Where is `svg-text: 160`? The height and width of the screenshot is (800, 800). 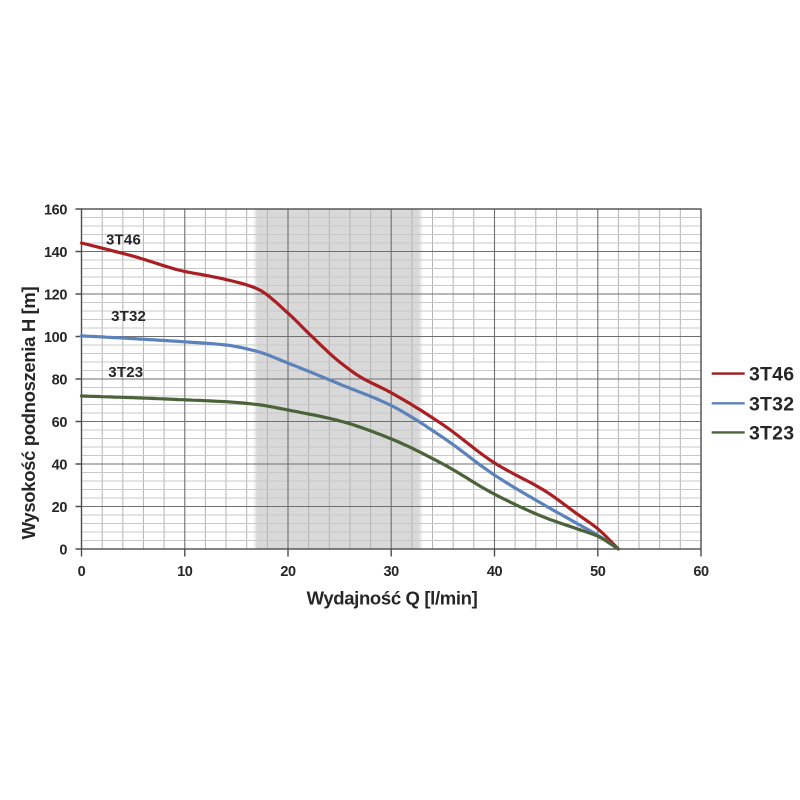 svg-text: 160 is located at coordinates (55, 211).